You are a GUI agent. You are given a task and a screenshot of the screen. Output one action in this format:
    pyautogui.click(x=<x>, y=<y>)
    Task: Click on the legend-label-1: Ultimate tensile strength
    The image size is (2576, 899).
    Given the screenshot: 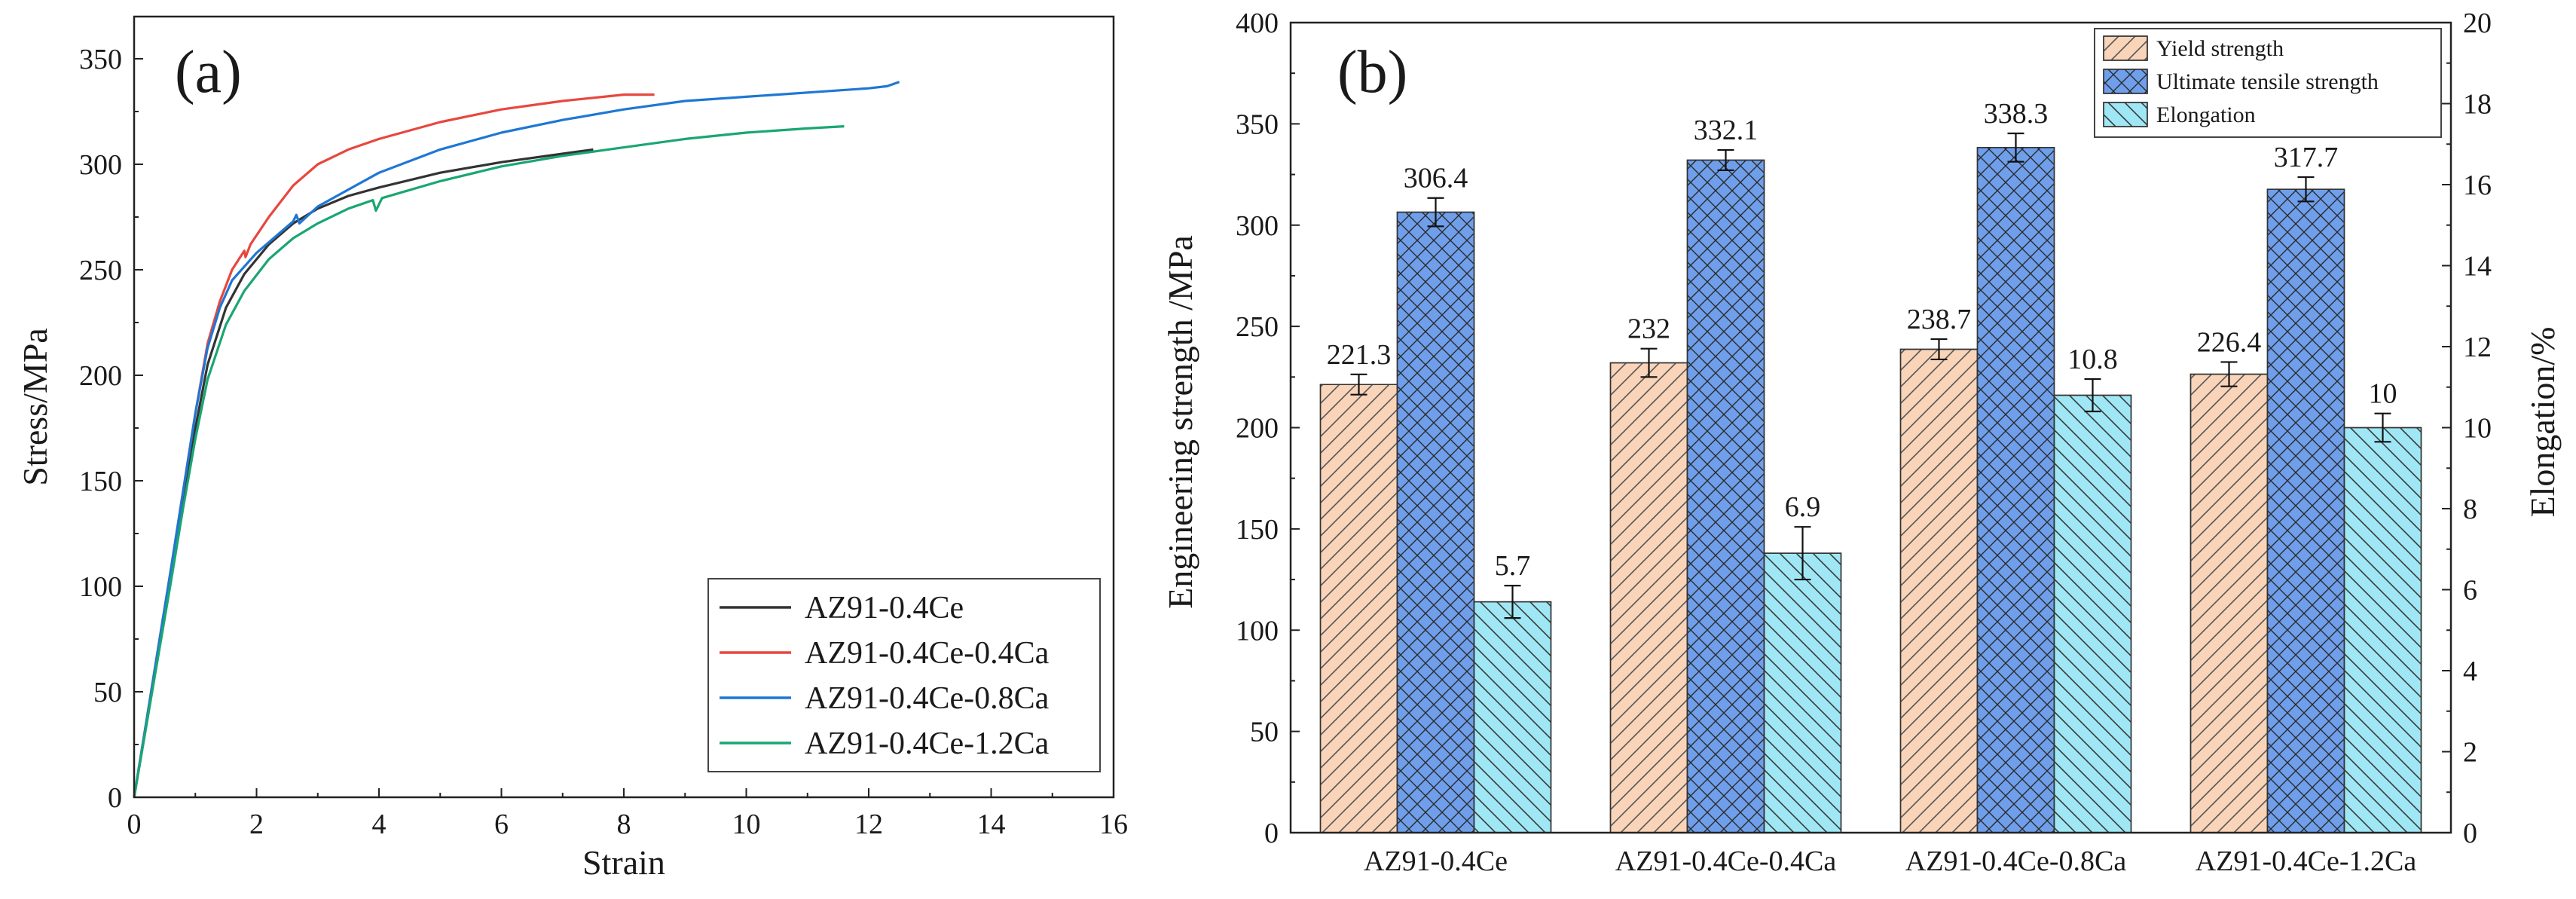 What is the action you would take?
    pyautogui.click(x=2267, y=81)
    